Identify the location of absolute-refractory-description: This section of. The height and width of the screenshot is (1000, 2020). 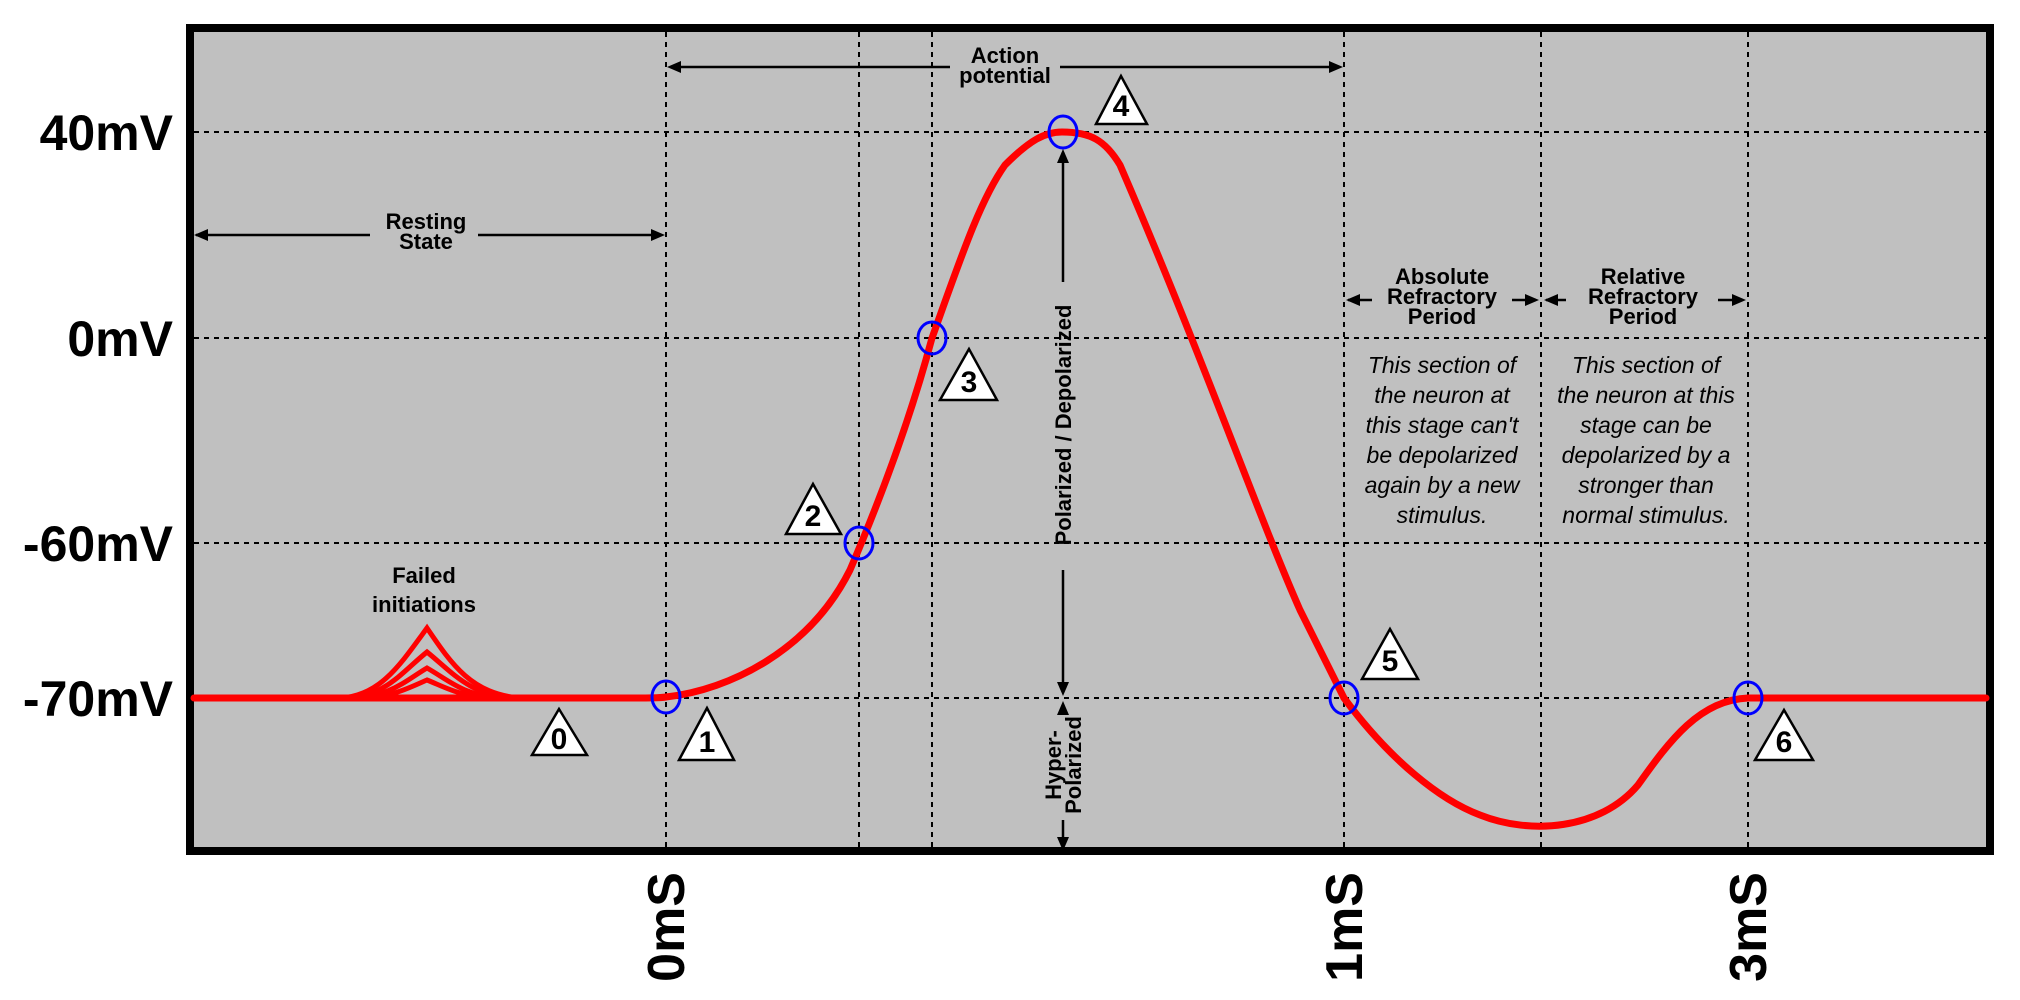
(1443, 365).